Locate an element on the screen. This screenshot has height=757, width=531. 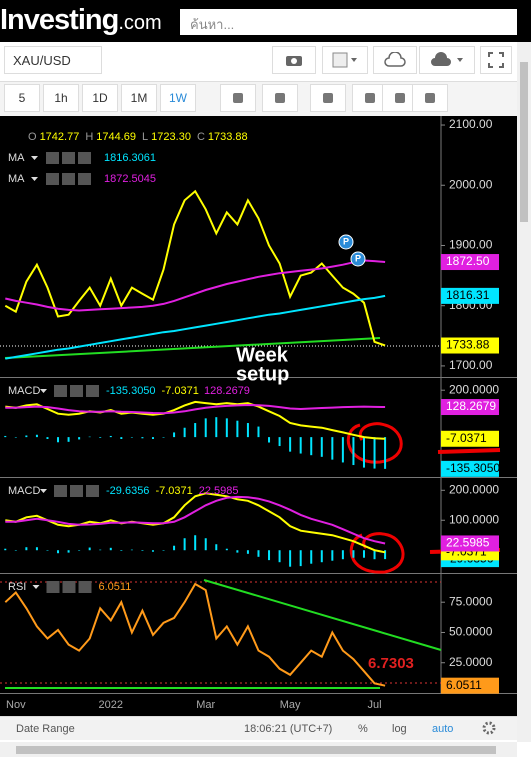
y-tick-label: 2100.00 is located at coordinates (471, 124).